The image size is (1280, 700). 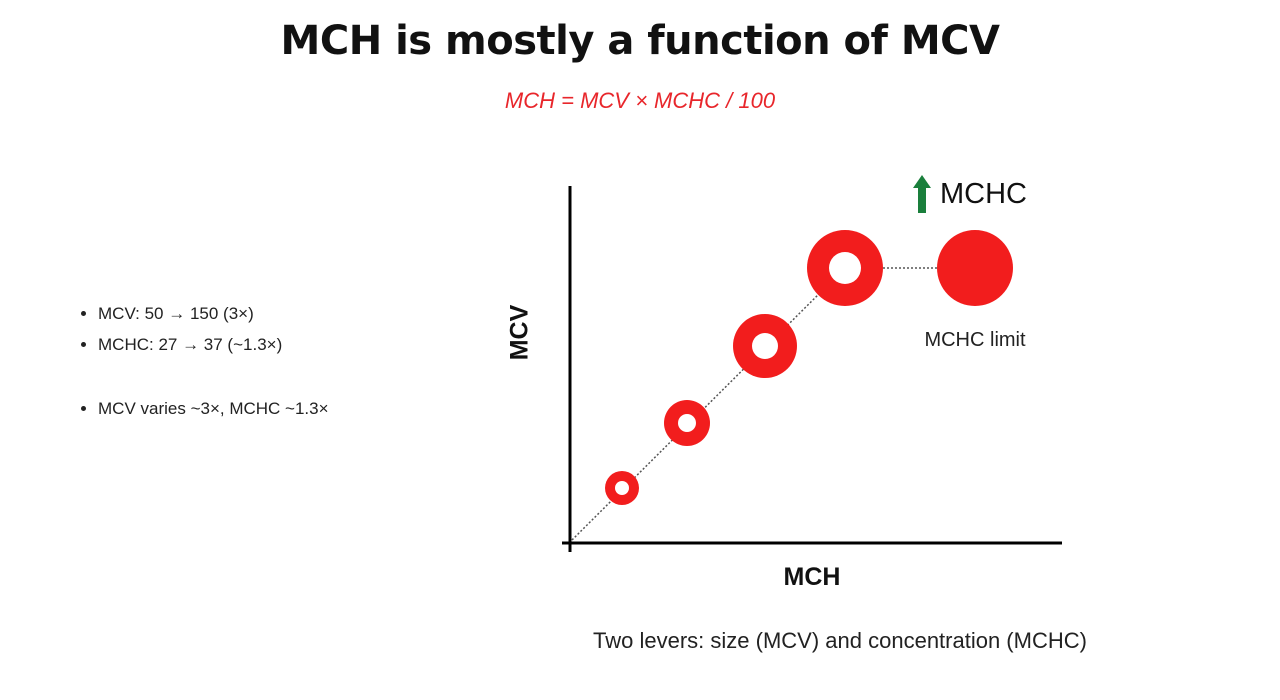 I want to click on bullet-summary: MCV varies ~3×, MCHC ~1.3×, so click(x=213, y=408).